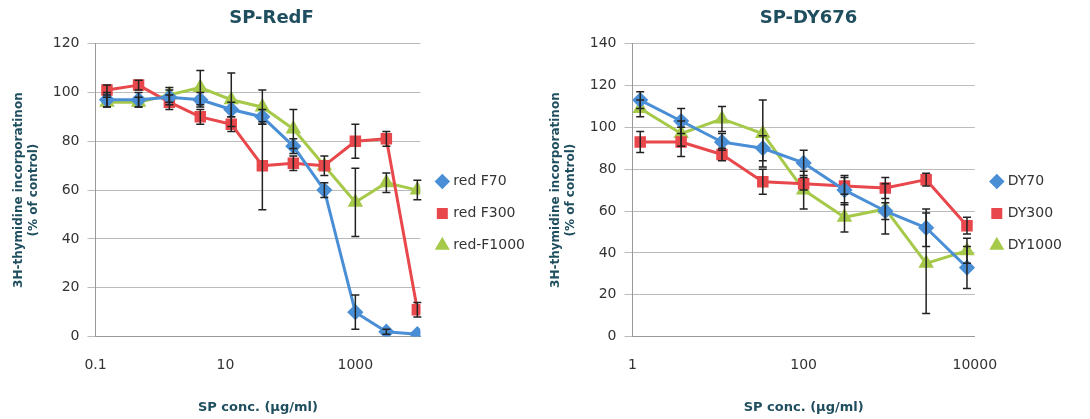 The image size is (1090, 419). What do you see at coordinates (808, 17) in the screenshot?
I see `chart-title: SP-DY676` at bounding box center [808, 17].